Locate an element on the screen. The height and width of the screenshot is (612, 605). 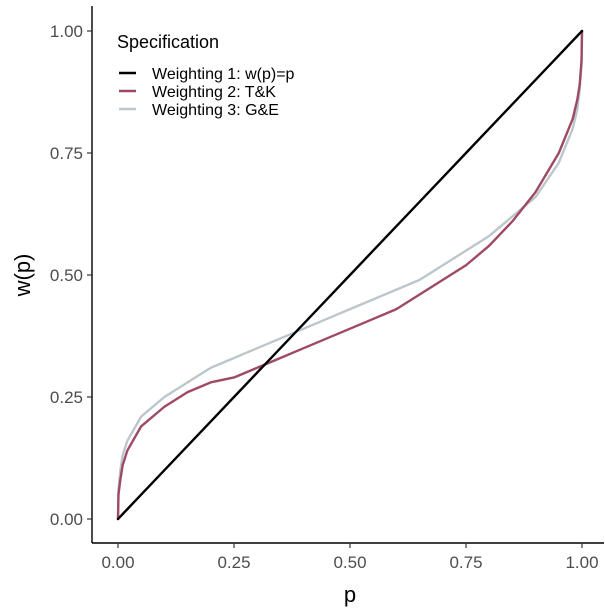
legend-label-2: Weighting 2: T&K is located at coordinates (214, 92).